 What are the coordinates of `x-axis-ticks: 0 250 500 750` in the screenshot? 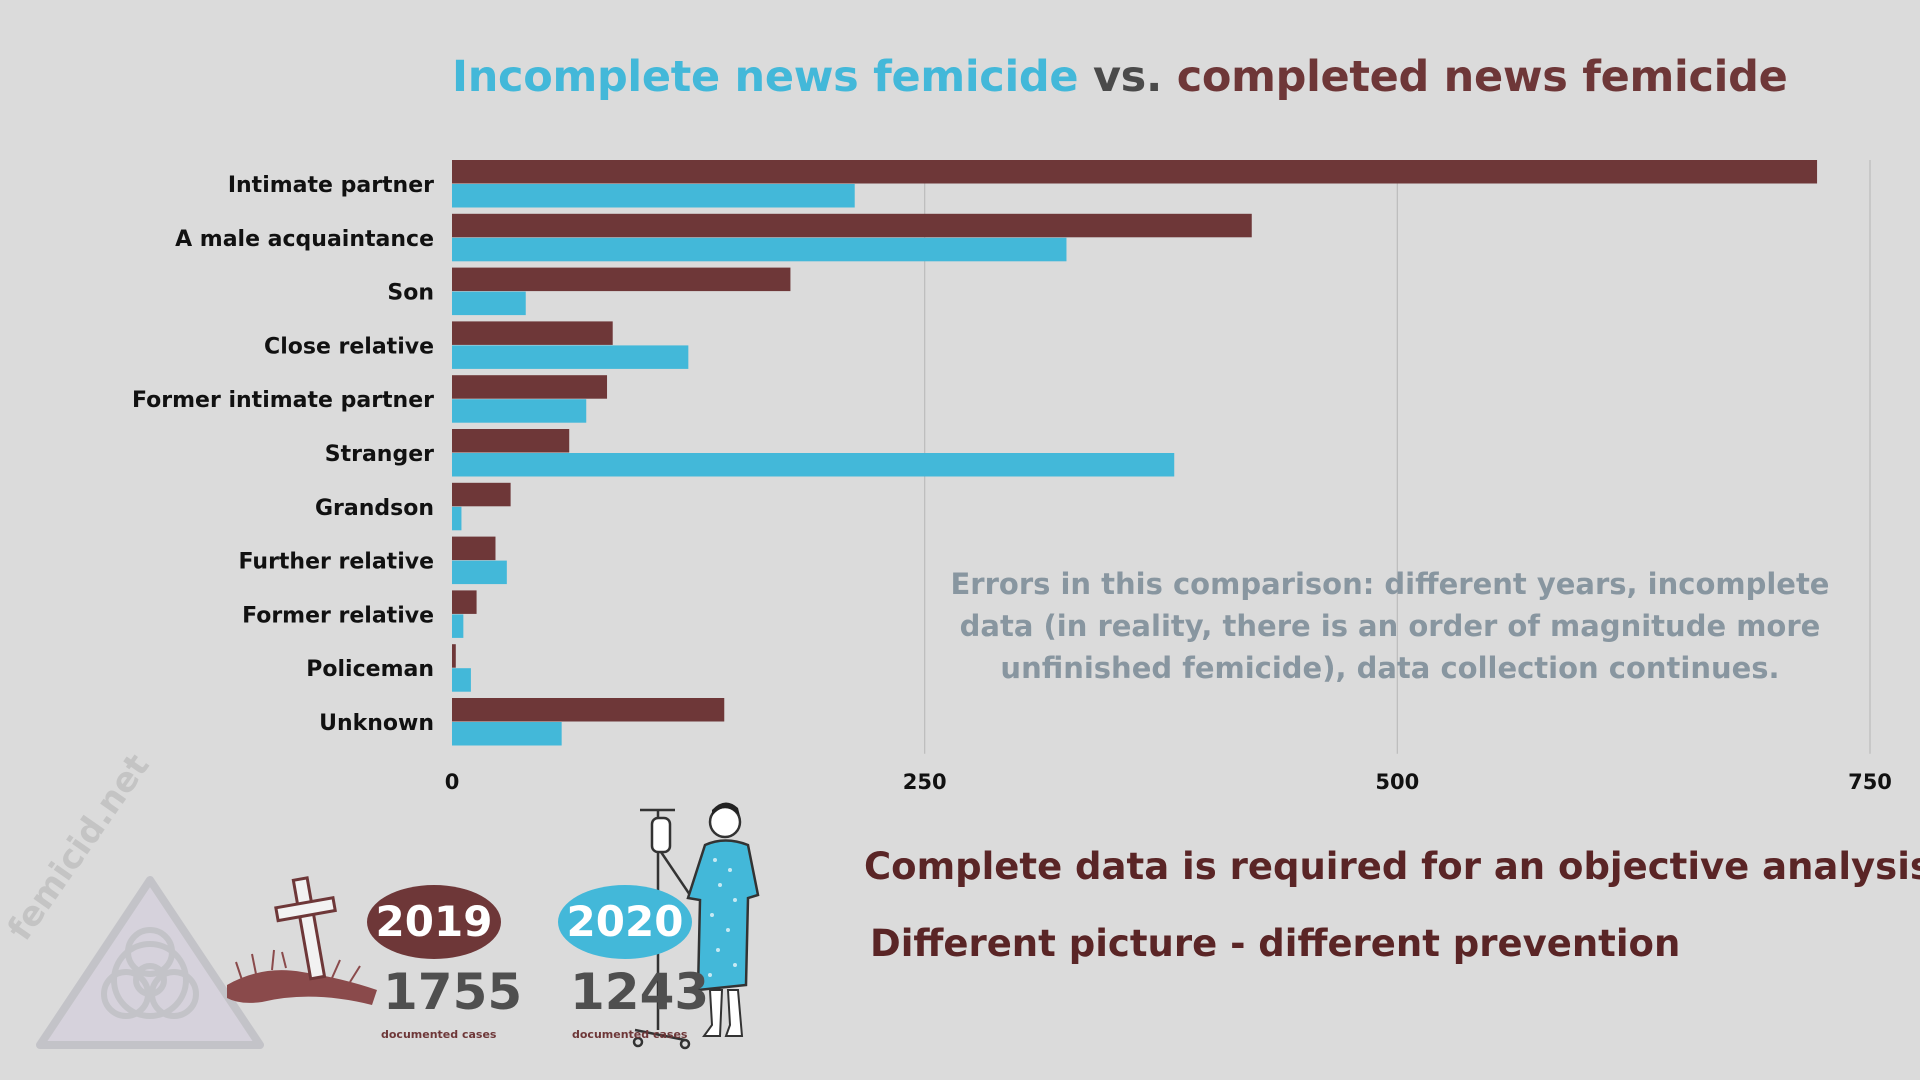 It's located at (1168, 782).